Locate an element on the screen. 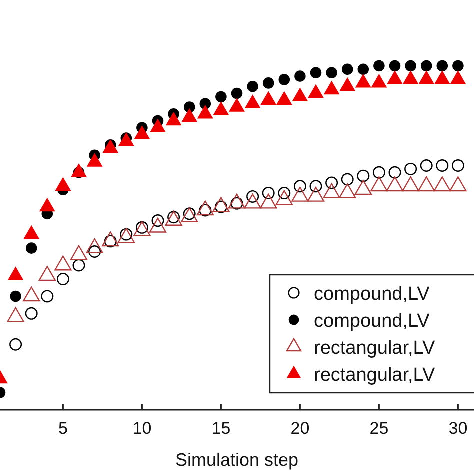 This screenshot has width=474, height=474. x-axis-title: Simulation step is located at coordinates (237, 460).